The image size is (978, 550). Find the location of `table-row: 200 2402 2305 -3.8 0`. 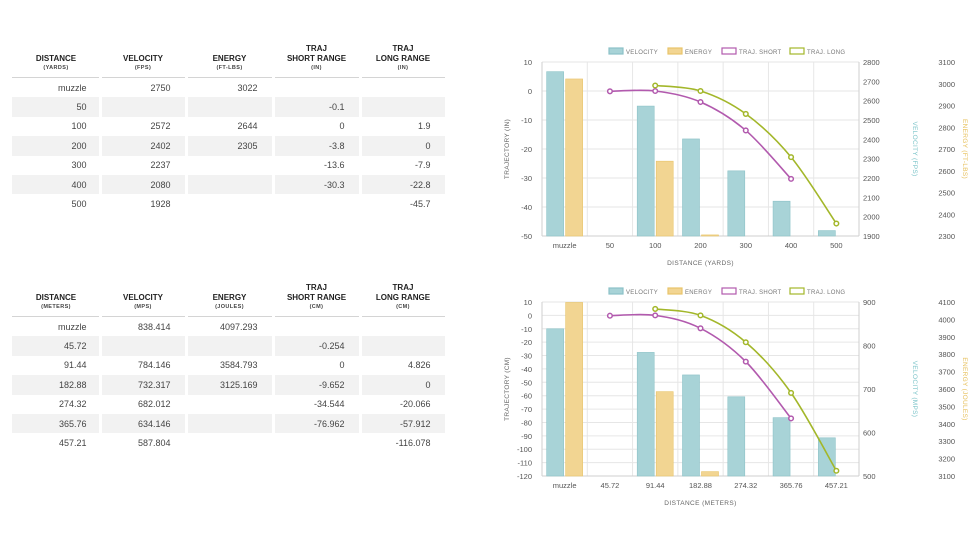

table-row: 200 2402 2305 -3.8 0 is located at coordinates (230, 146).